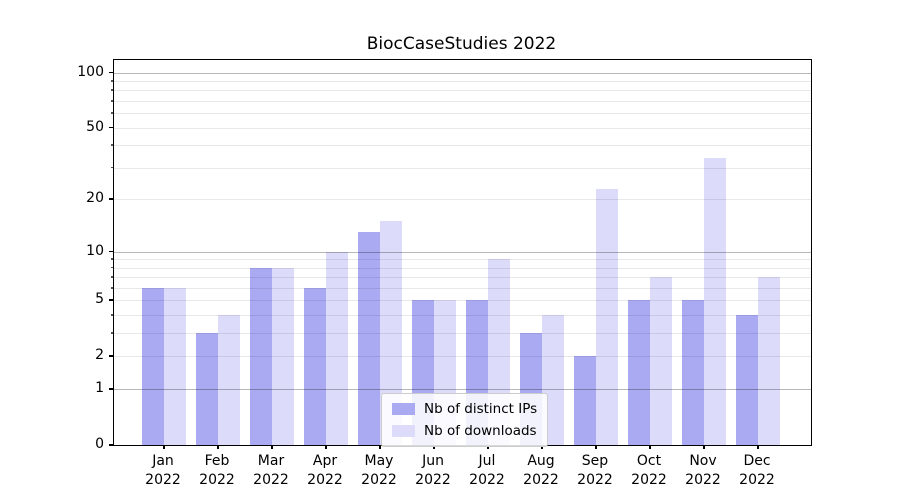 The width and height of the screenshot is (900, 500). I want to click on bar-mar-ips, so click(261, 356).